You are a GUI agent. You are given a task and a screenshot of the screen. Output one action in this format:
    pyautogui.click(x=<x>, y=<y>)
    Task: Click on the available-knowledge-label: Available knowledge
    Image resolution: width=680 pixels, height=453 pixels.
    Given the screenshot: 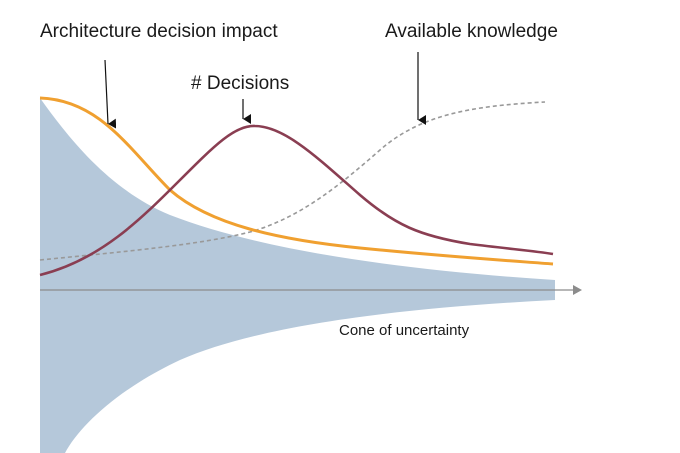 What is the action you would take?
    pyautogui.click(x=471, y=31)
    